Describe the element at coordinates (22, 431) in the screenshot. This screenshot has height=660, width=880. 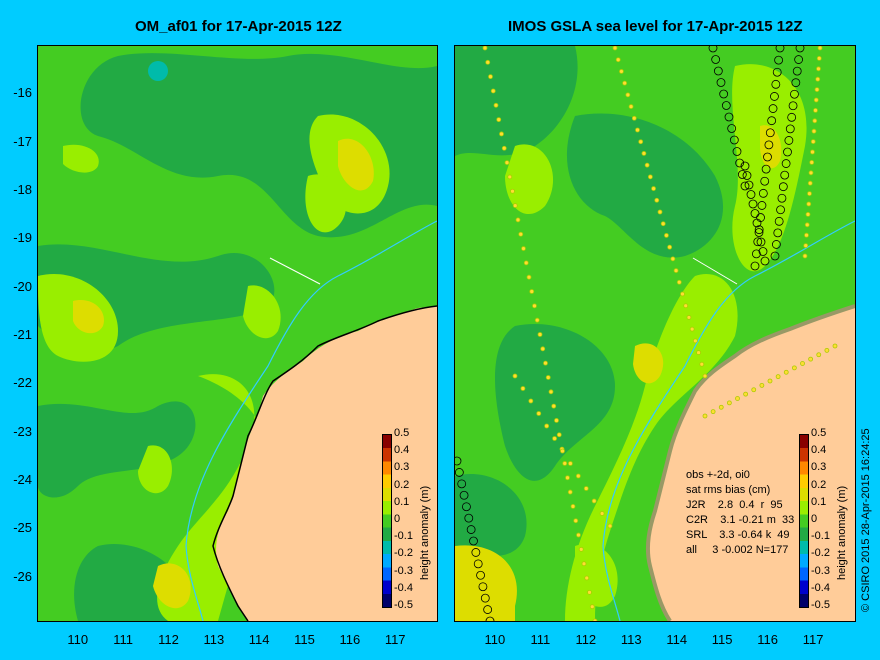
I see `lat-tick-label: -23` at that location.